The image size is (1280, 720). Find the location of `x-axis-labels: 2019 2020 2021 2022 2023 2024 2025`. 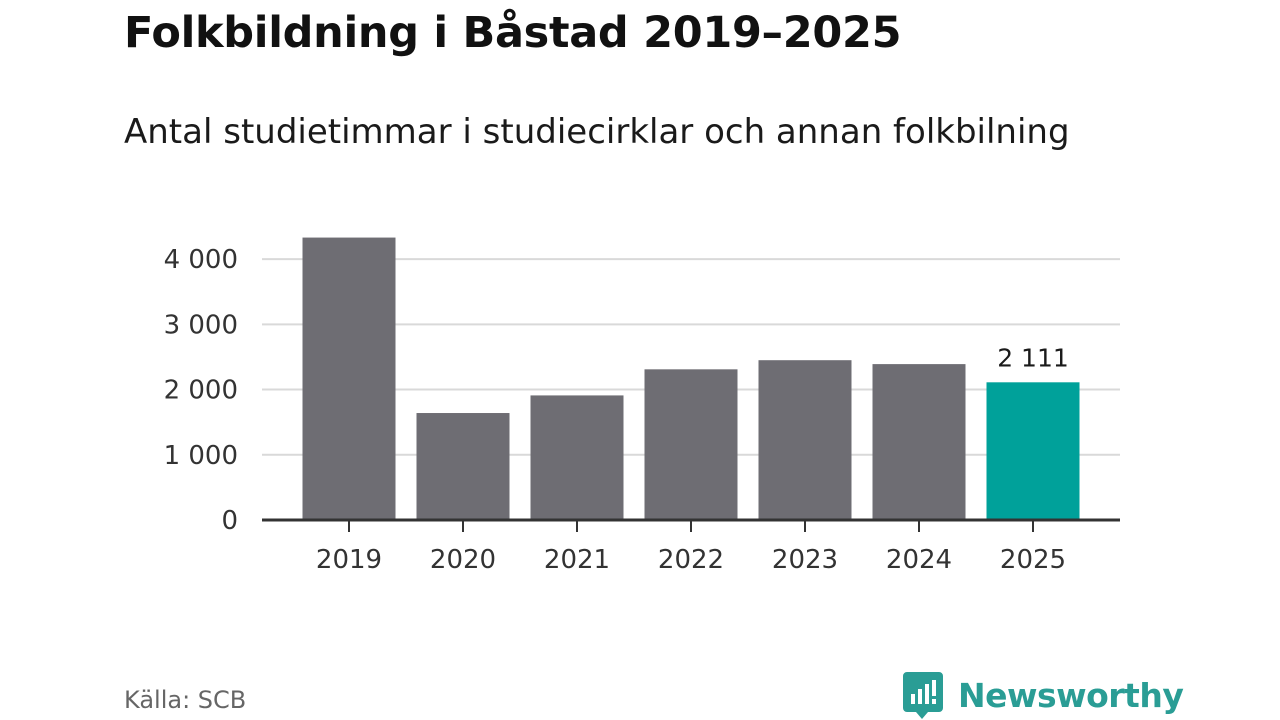

x-axis-labels: 2019 2020 2021 2022 2023 2024 2025 is located at coordinates (691, 560).